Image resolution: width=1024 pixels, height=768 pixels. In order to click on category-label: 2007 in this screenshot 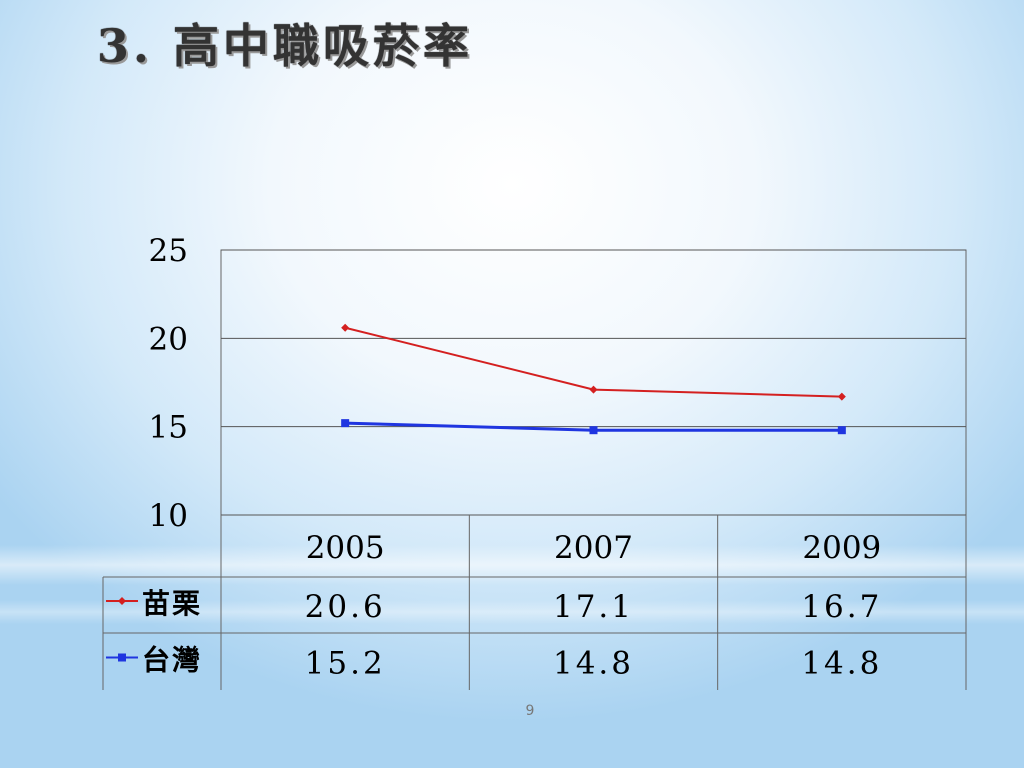, I will do `click(593, 548)`.